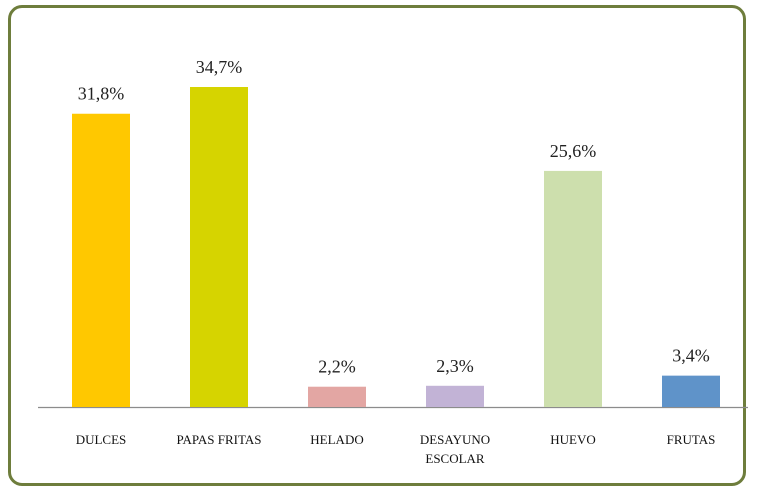 This screenshot has height=494, width=759. I want to click on value-label: 25,6%, so click(573, 151).